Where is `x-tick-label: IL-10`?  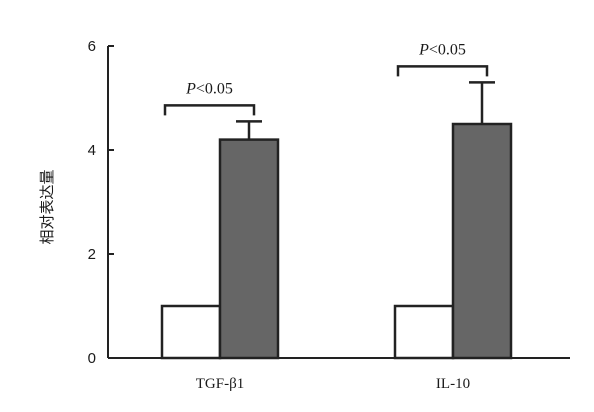 x-tick-label: IL-10 is located at coordinates (453, 384).